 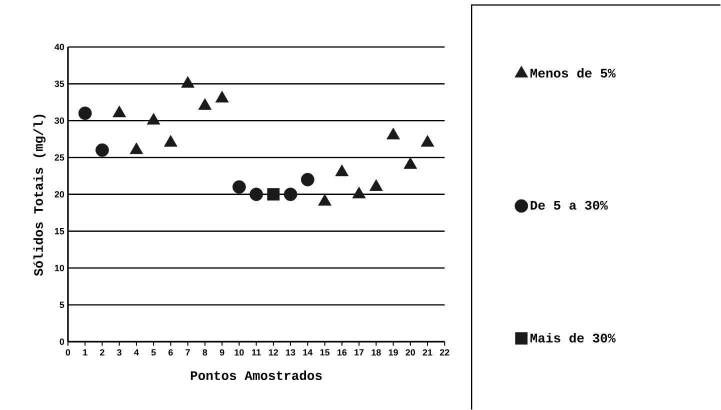 What do you see at coordinates (59, 83) in the screenshot?
I see `y-tick-label: 35` at bounding box center [59, 83].